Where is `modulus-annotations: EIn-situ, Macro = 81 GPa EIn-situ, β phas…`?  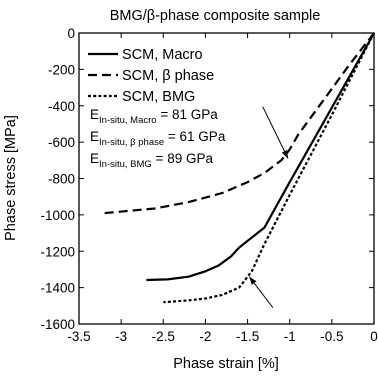 modulus-annotations: EIn-situ, Macro = 81 GPa EIn-situ, β phas… is located at coordinates (158, 138).